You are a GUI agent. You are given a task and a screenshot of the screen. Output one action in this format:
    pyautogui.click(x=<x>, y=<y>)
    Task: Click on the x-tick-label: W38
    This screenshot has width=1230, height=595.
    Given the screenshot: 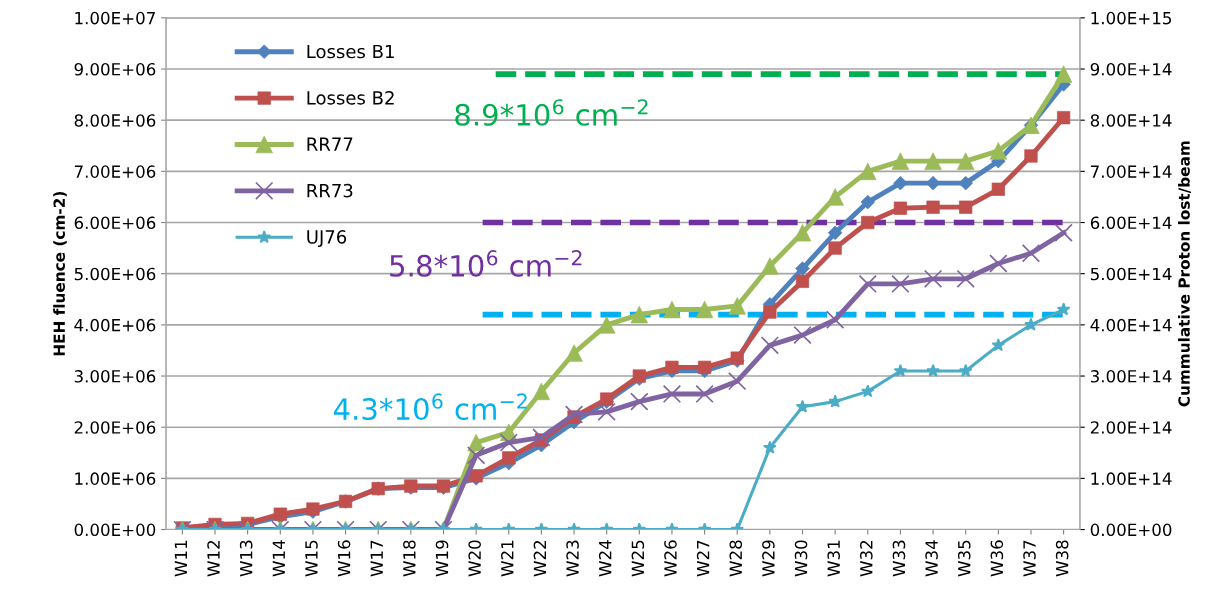 What is the action you would take?
    pyautogui.click(x=1062, y=558)
    